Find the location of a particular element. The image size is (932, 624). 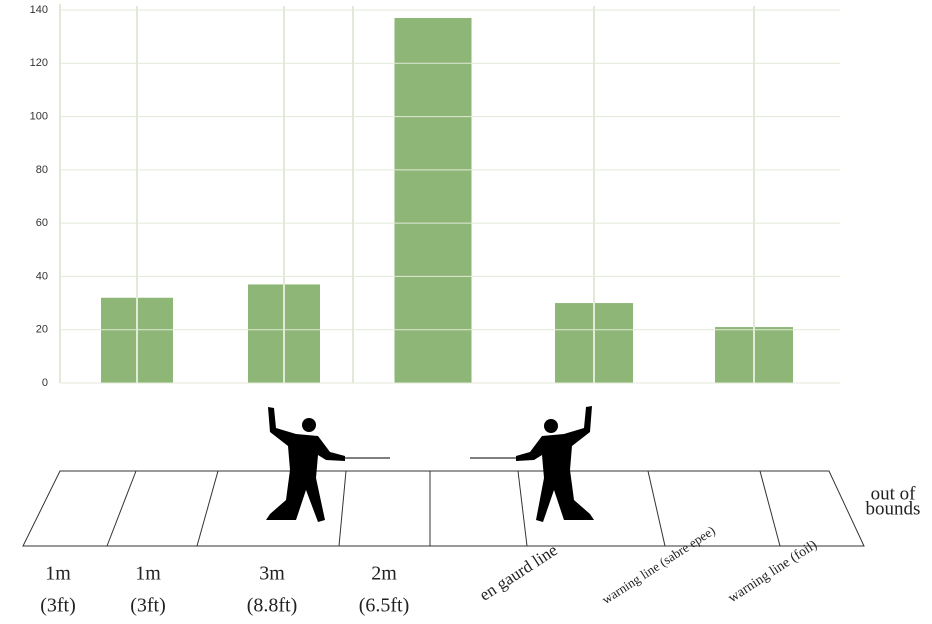

y-tick-label: 80 is located at coordinates (42, 170).